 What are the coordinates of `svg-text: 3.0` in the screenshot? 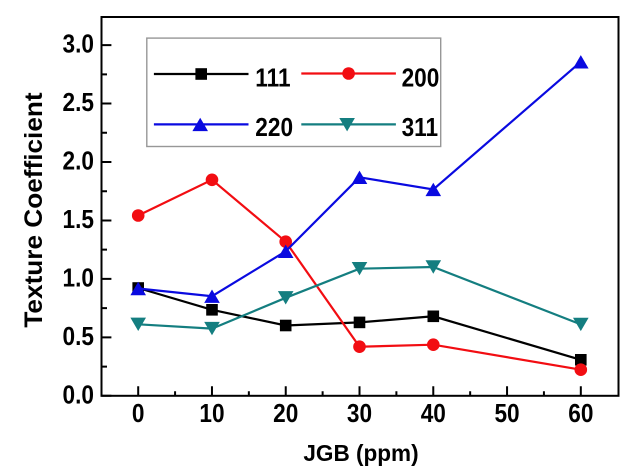 It's located at (78, 44).